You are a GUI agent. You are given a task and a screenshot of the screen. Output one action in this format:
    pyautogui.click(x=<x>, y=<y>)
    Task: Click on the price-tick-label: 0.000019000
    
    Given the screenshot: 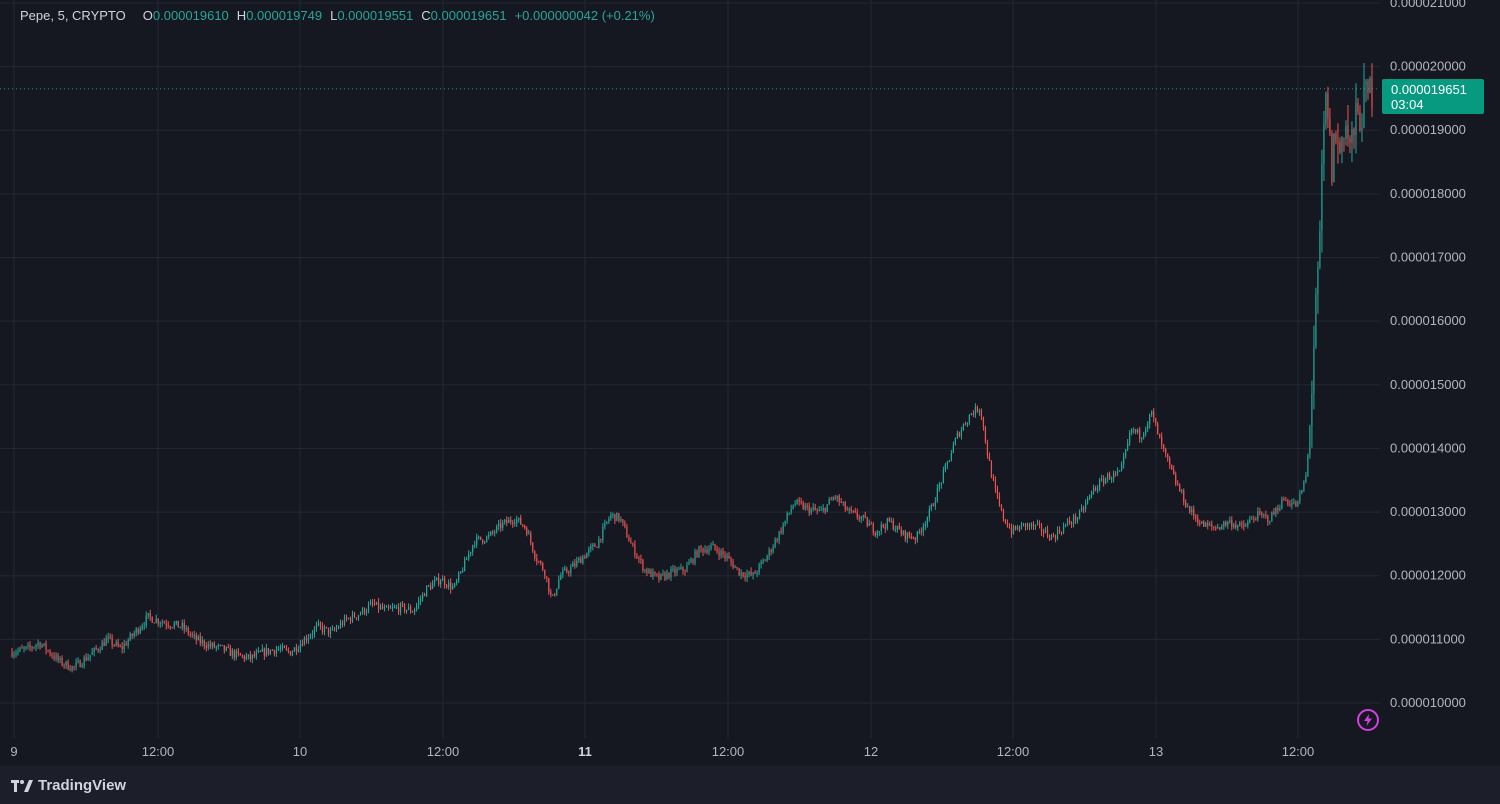 What is the action you would take?
    pyautogui.click(x=1428, y=129)
    